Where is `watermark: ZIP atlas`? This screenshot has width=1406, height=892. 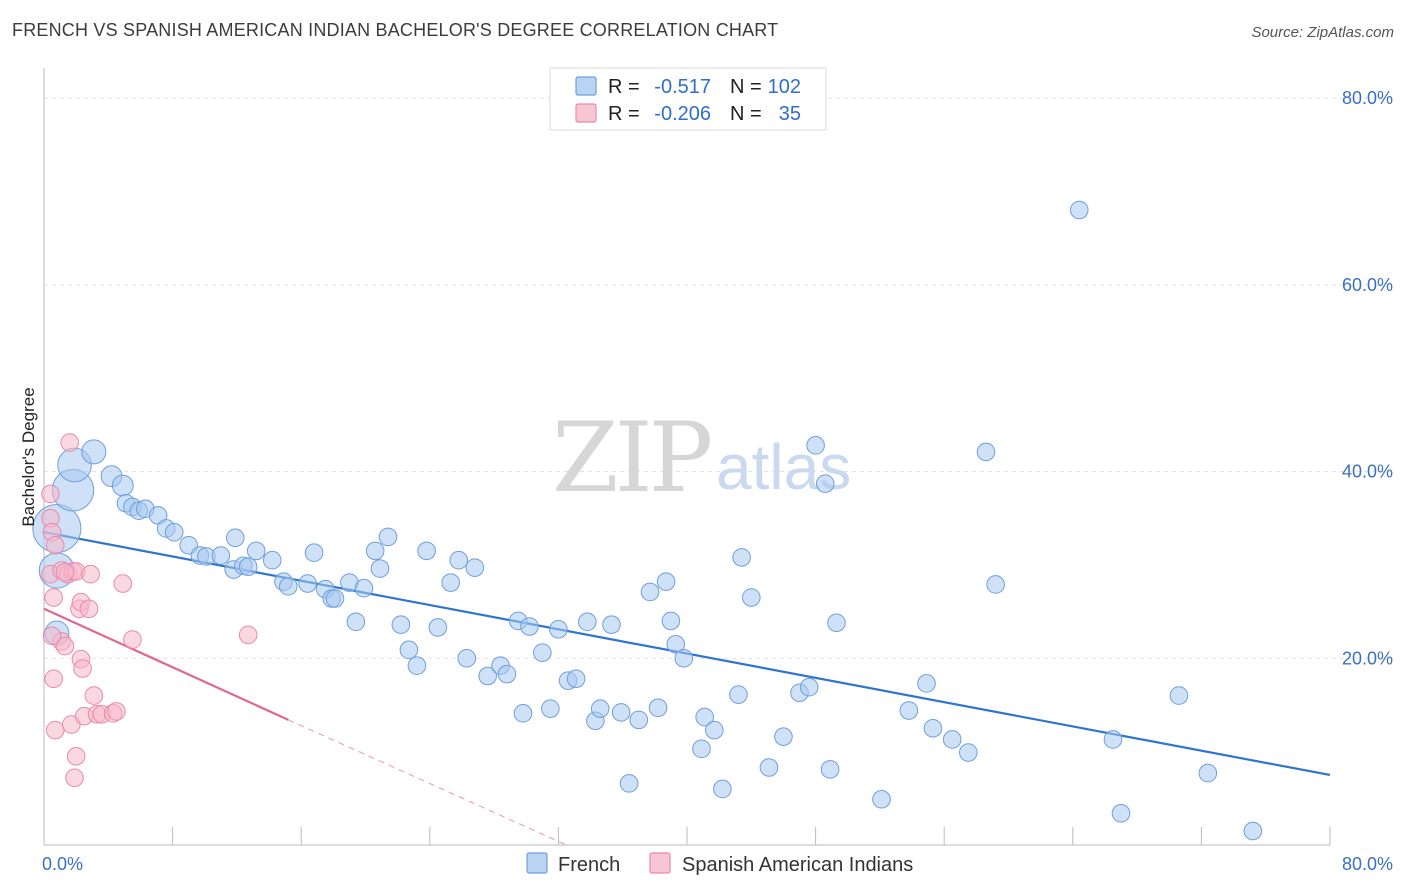
watermark: ZIP atlas is located at coordinates (701, 458).